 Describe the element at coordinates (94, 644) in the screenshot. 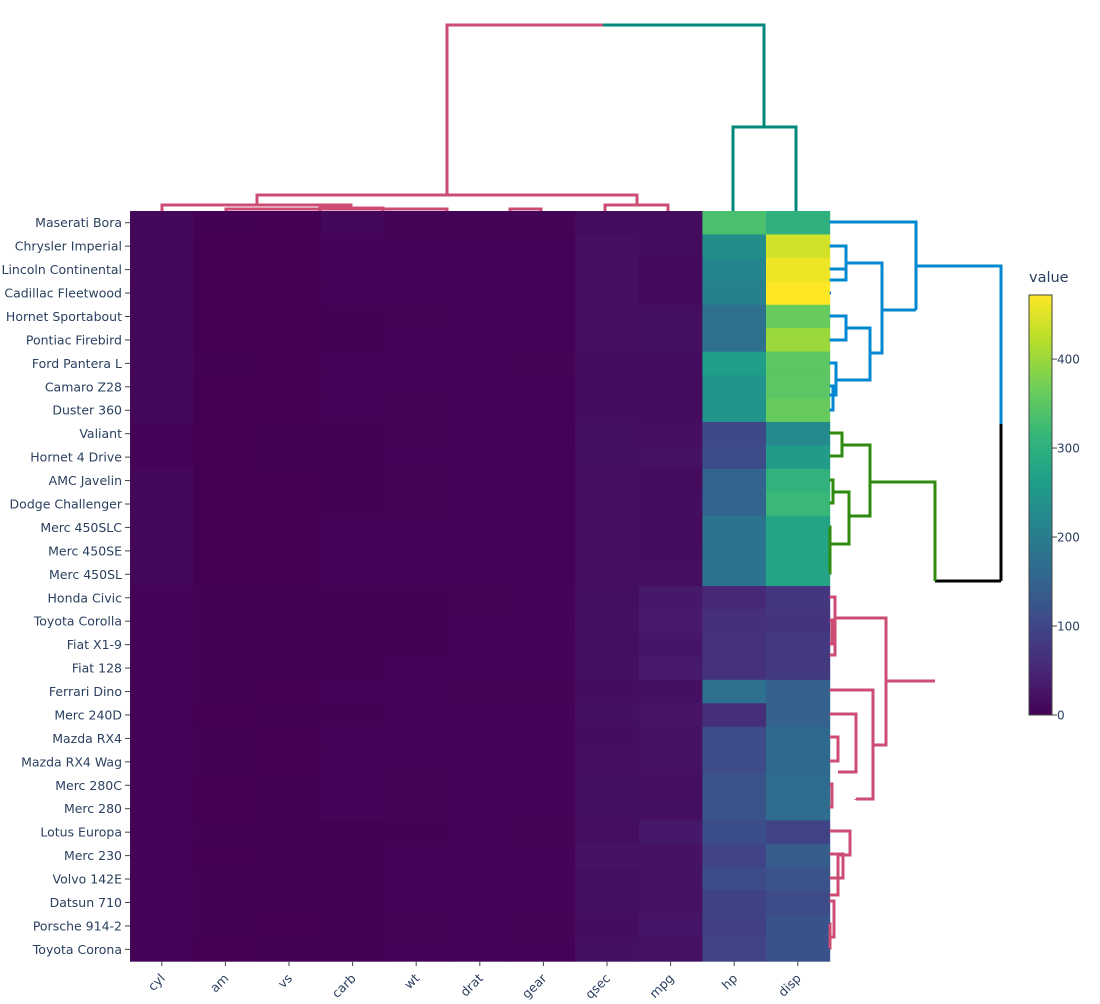

I see `row-label: Fiat X1-9` at that location.